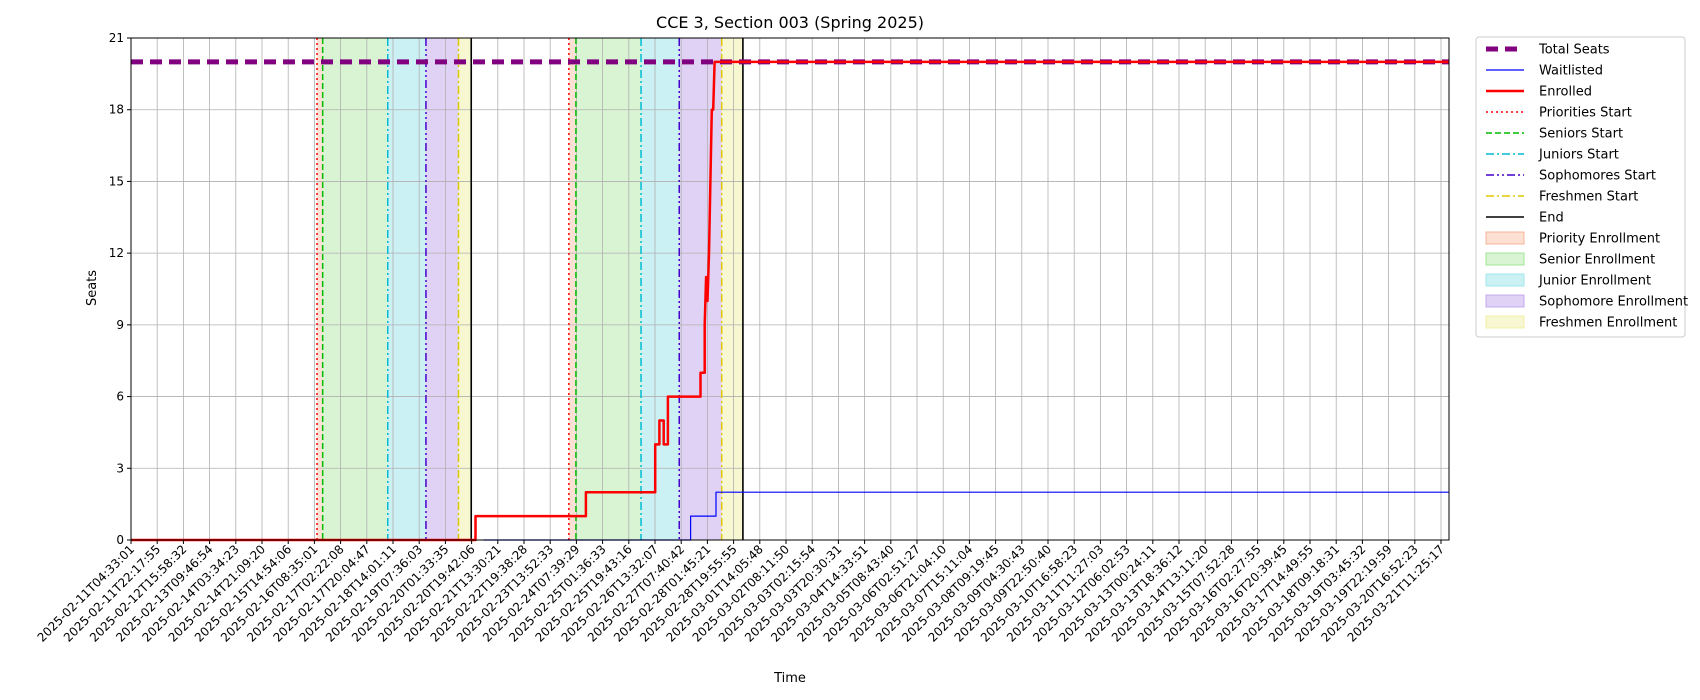 This screenshot has width=1700, height=700. I want to click on y-tick-label: 0, so click(120, 540).